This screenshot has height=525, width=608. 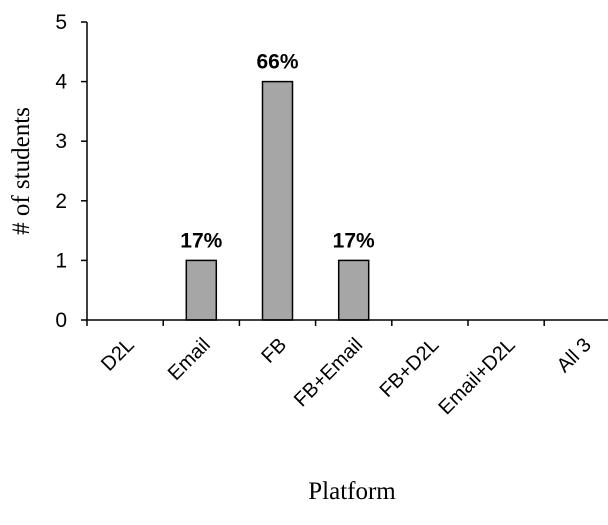 What do you see at coordinates (201, 290) in the screenshot?
I see `bar-email` at bounding box center [201, 290].